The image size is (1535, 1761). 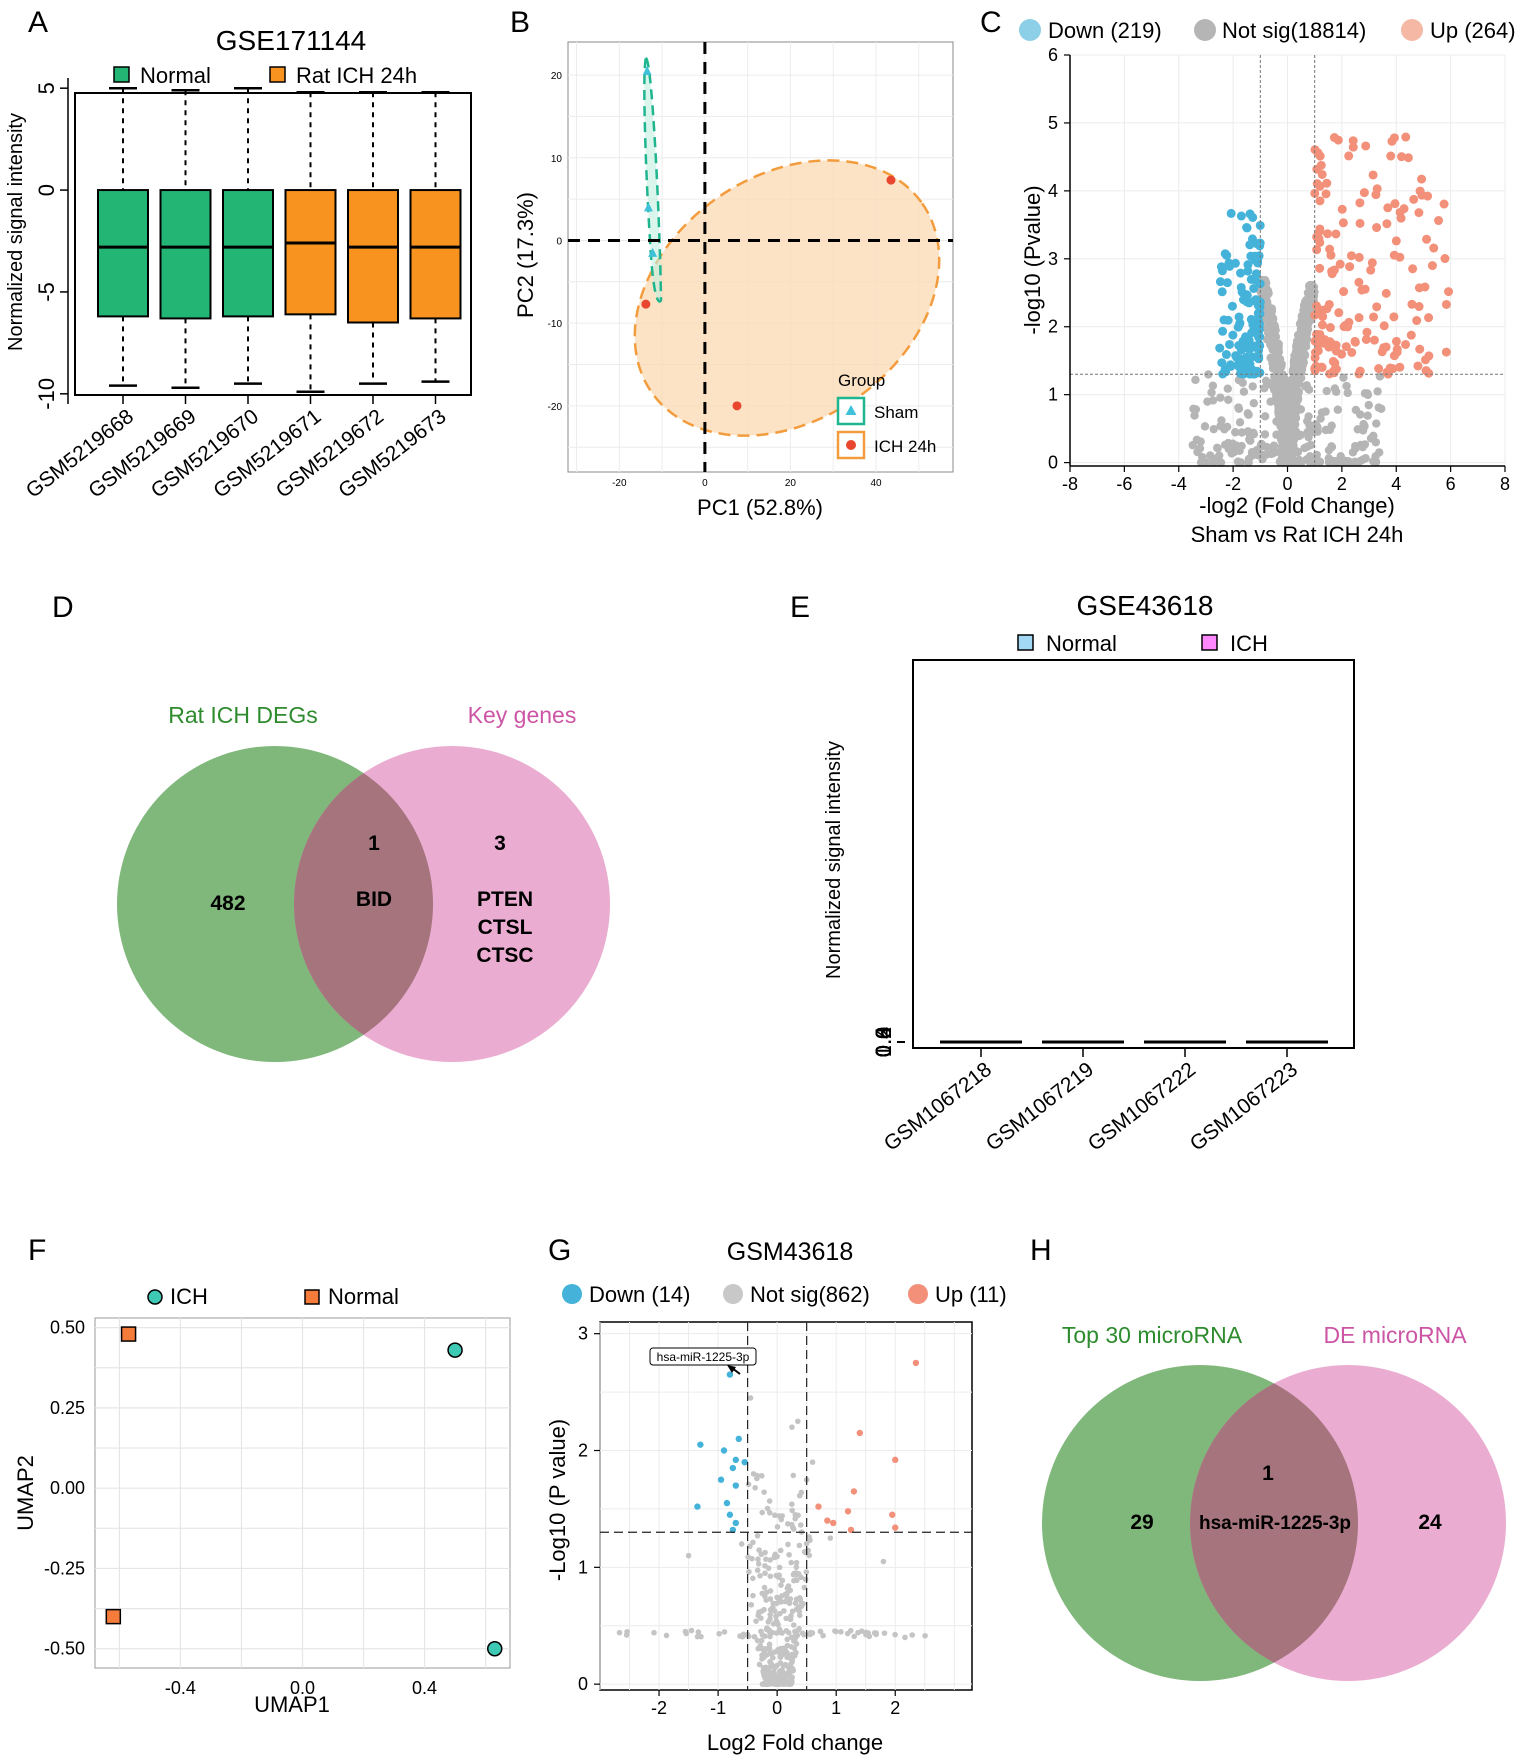 I want to click on panel-g-xlabel: Log2 Fold change, so click(x=795, y=1742).